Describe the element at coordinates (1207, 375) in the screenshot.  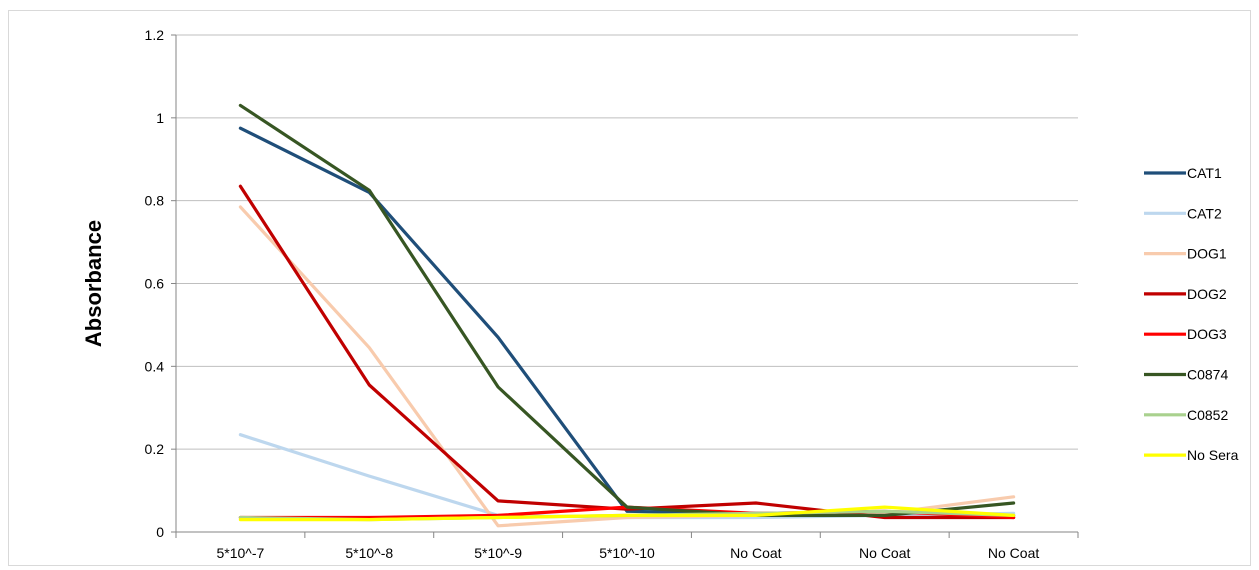
I see `legend-label-c0874: C0874` at that location.